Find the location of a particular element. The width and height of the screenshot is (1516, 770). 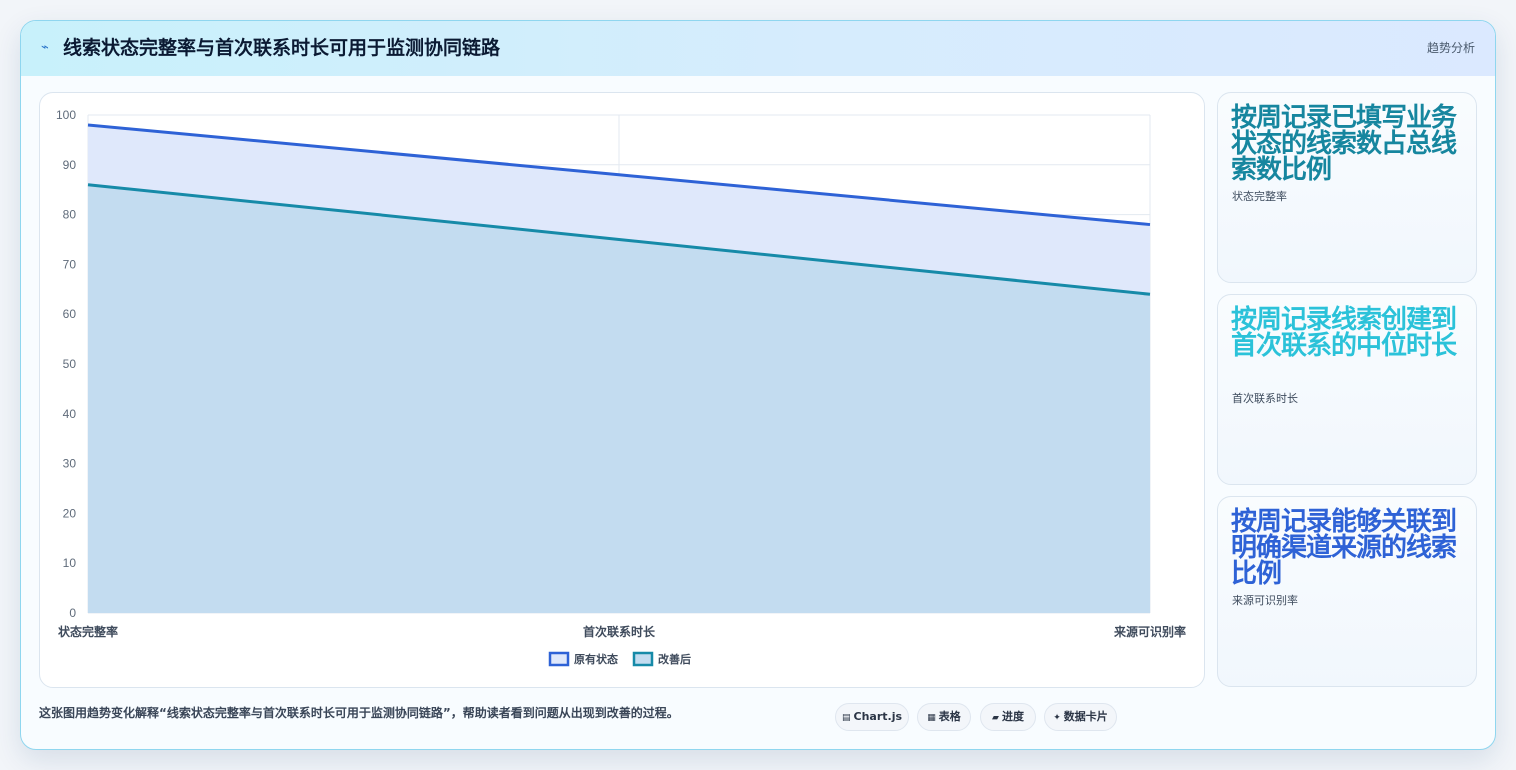

y-tick-label: 0 is located at coordinates (72, 613).